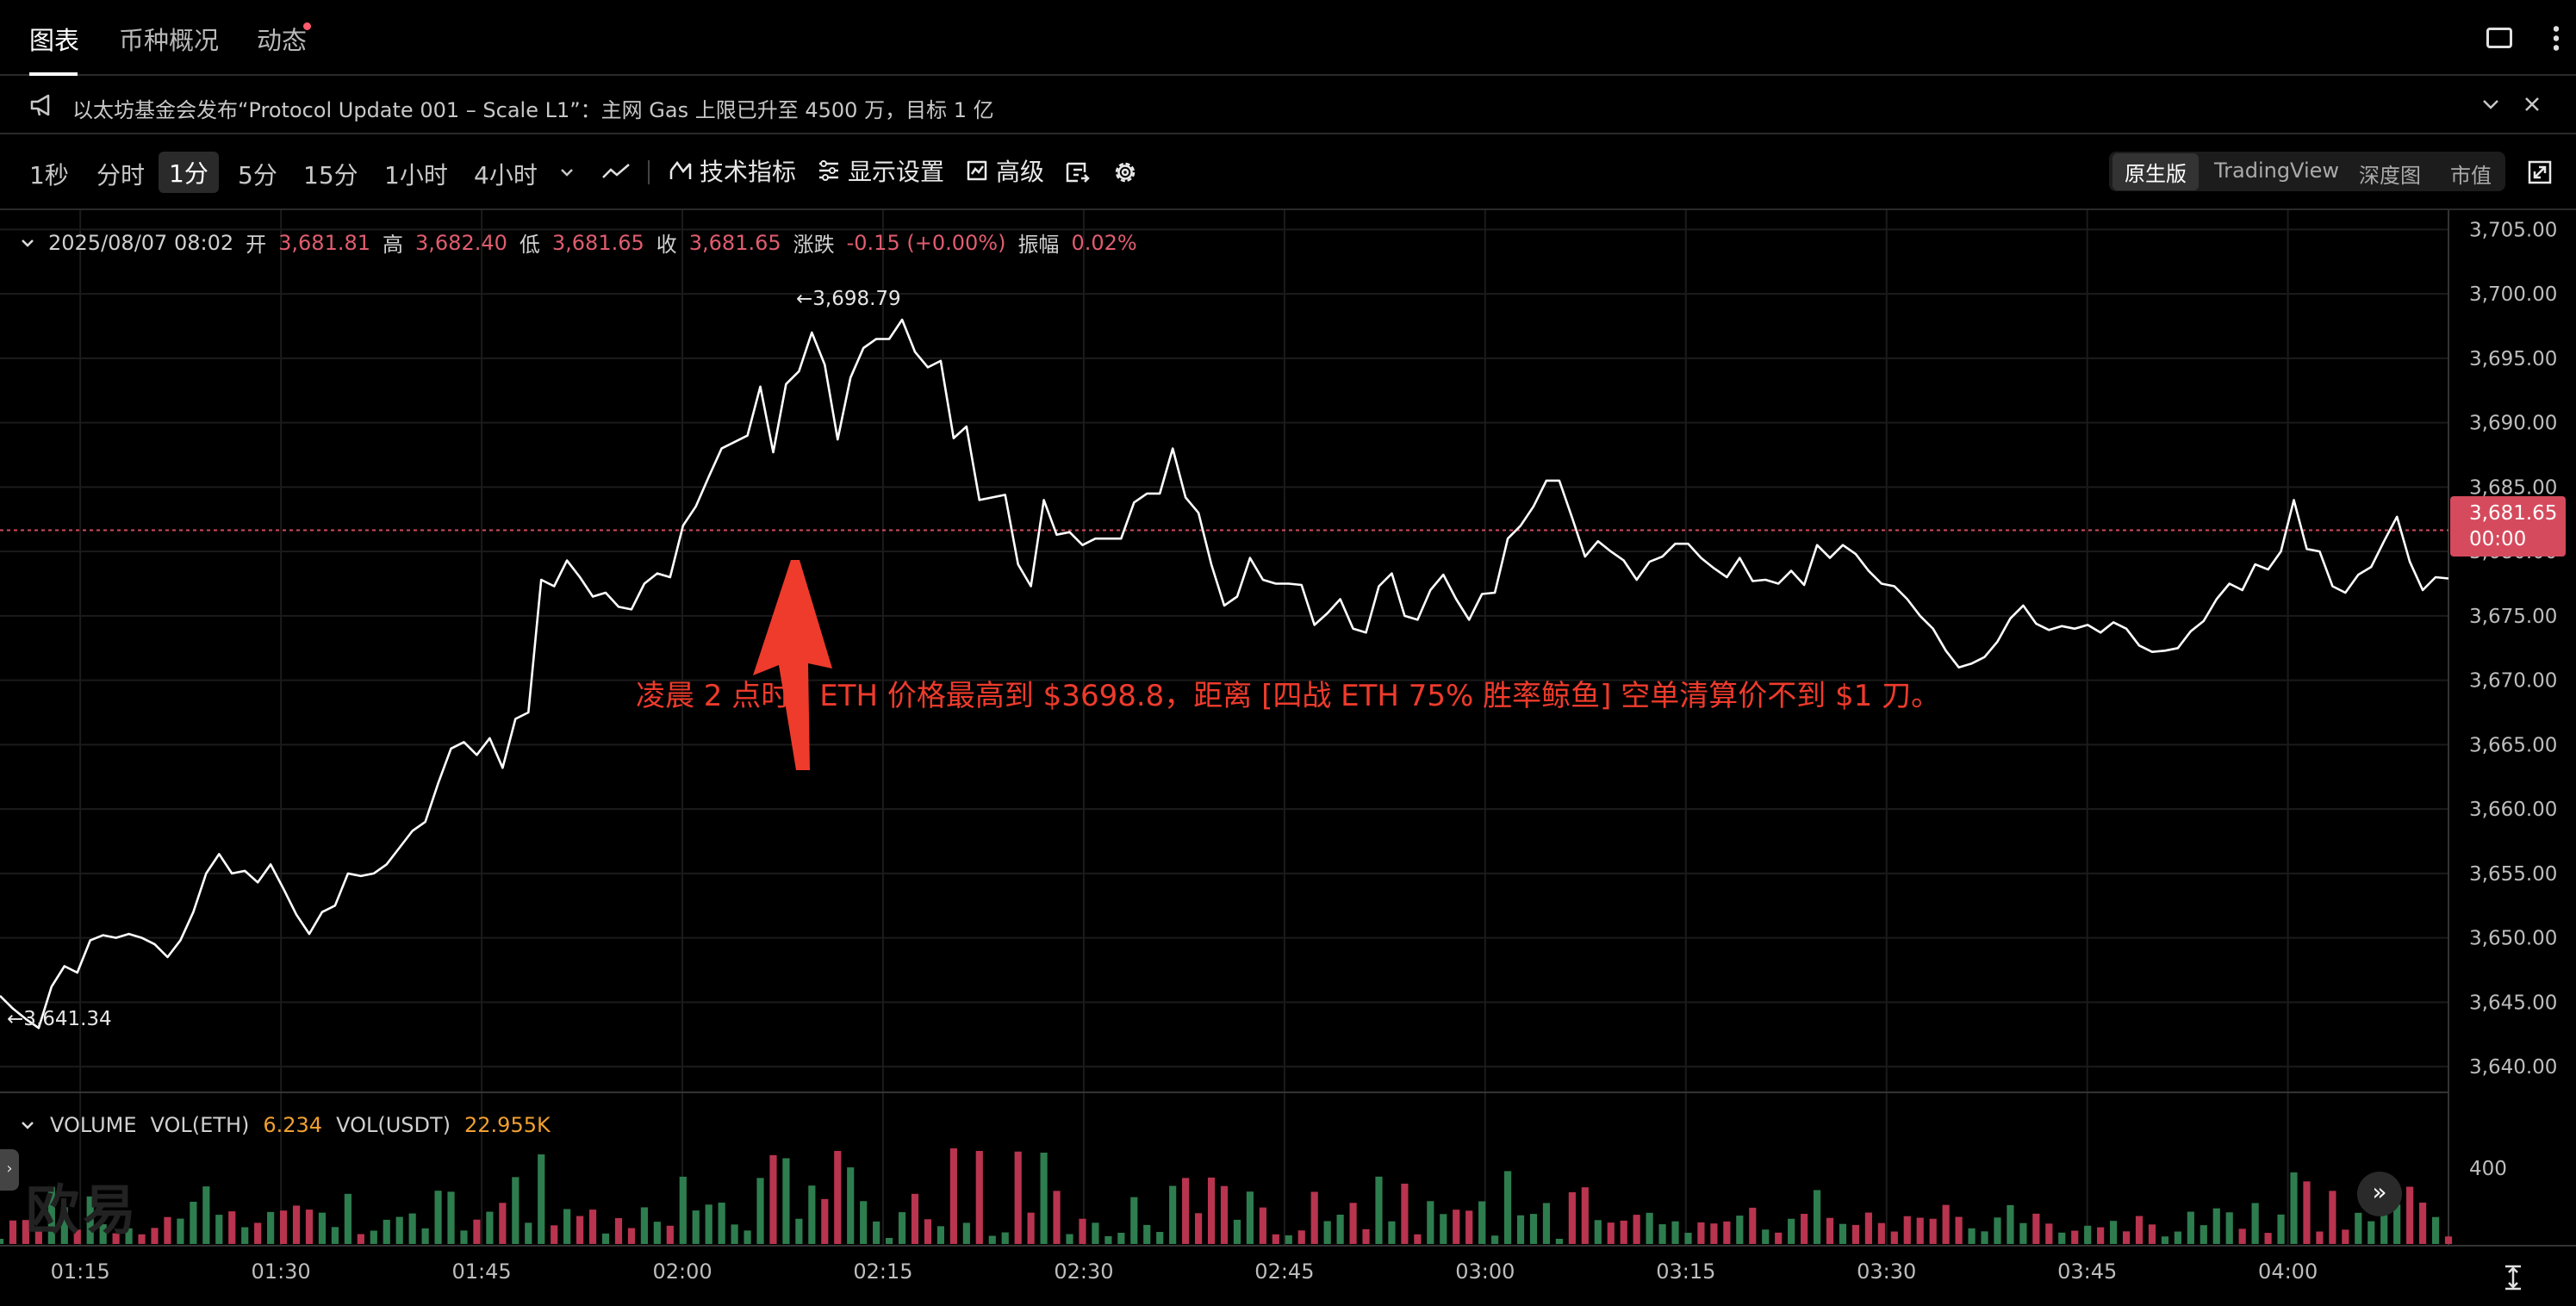  Describe the element at coordinates (1078, 172) in the screenshot. I see `share-icon` at that location.